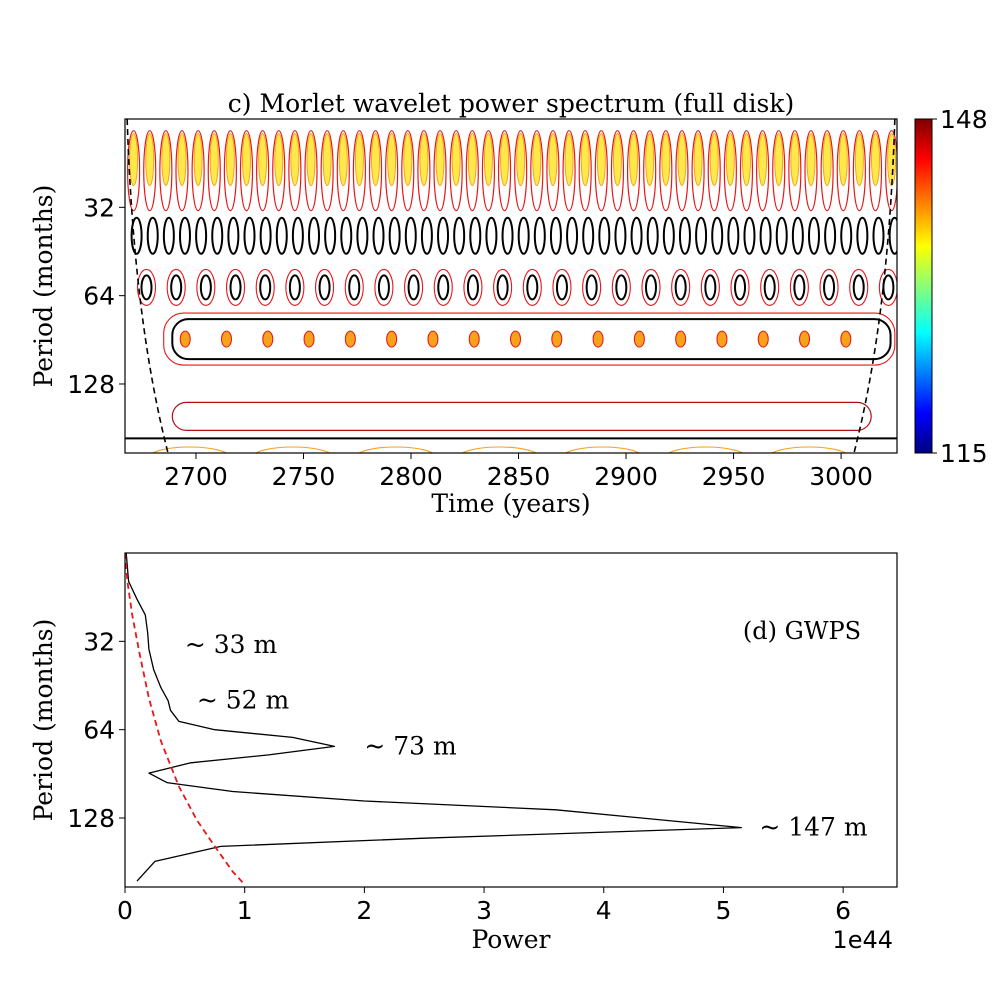  Describe the element at coordinates (604, 910) in the screenshot. I see `x-tick-label: 4` at that location.